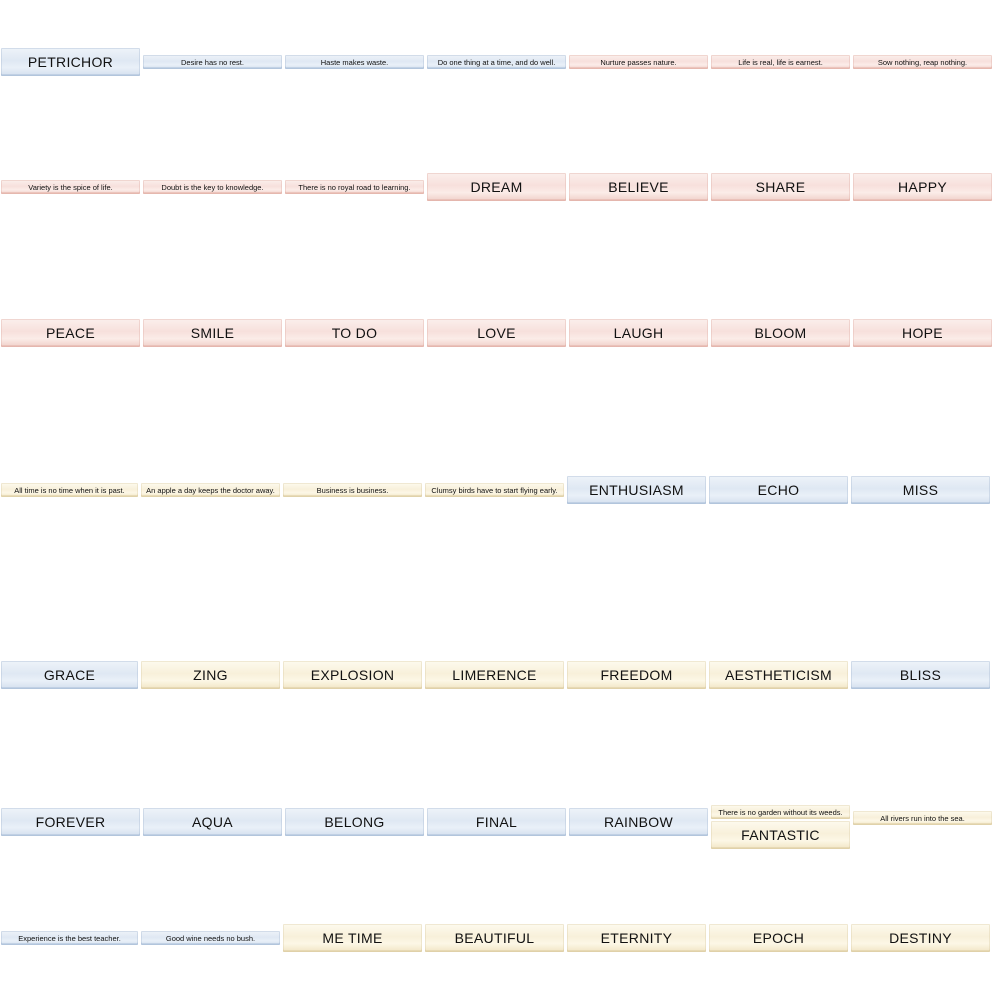  I want to click on sticker-label: EXPLOSION, so click(352, 675).